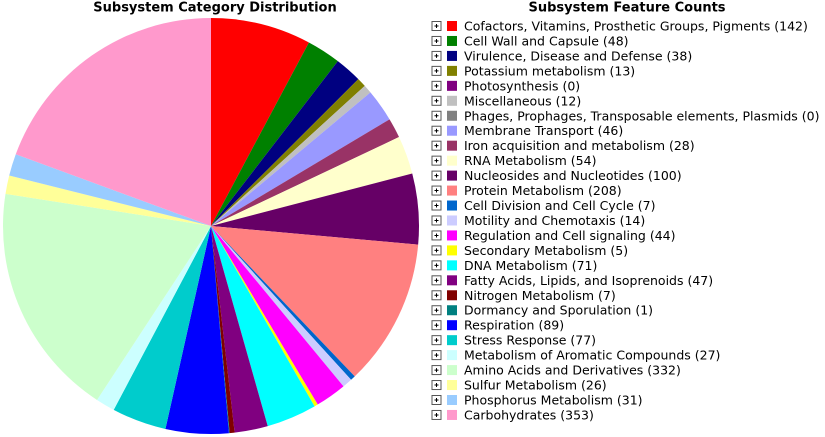 Image resolution: width=825 pixels, height=437 pixels. What do you see at coordinates (546, 40) in the screenshot?
I see `legend-label: Cell Wall and Capsule (48)` at bounding box center [546, 40].